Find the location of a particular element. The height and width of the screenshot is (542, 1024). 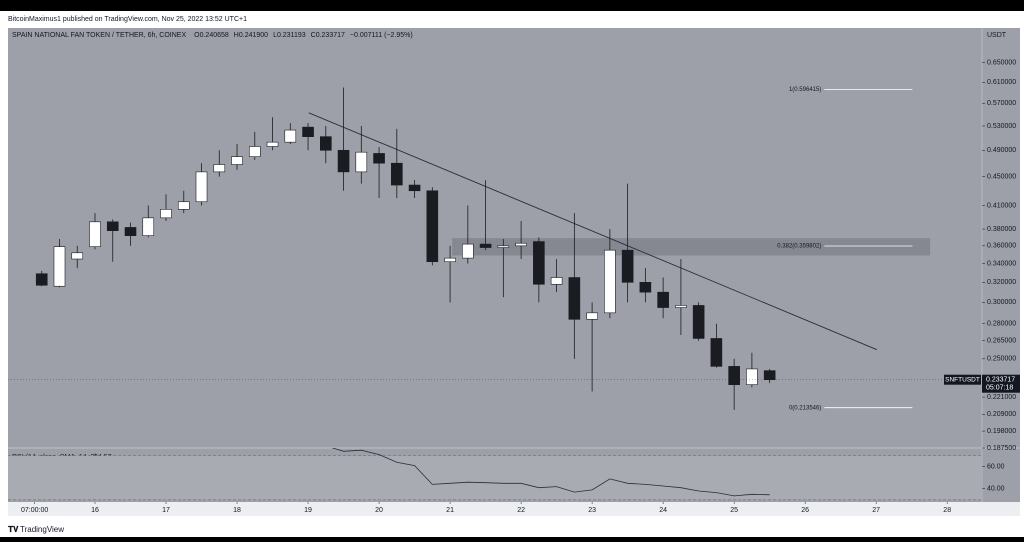

x-tick-label: 24 is located at coordinates (663, 510).